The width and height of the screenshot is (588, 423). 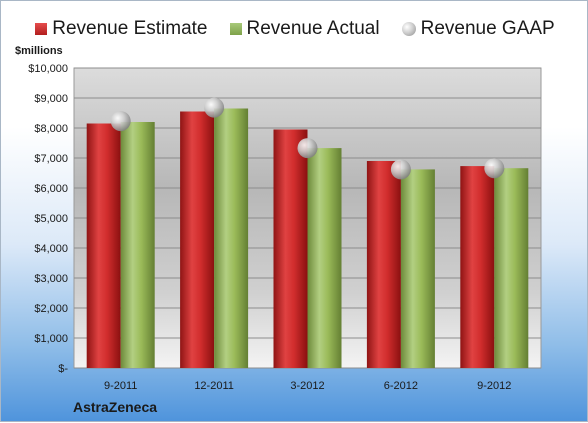 What do you see at coordinates (51, 99) in the screenshot?
I see `y-tick-label: $9,000` at bounding box center [51, 99].